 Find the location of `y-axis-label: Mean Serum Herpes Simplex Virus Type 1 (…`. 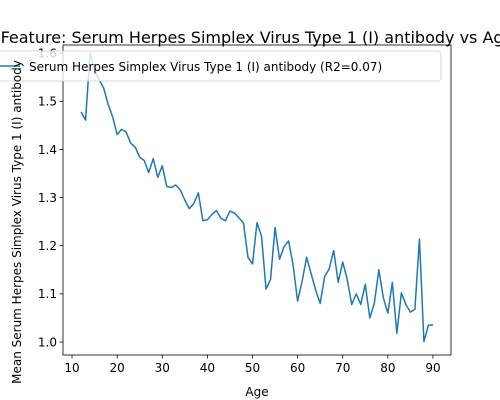

y-axis-label: Mean Serum Herpes Simplex Virus Type 1 (… is located at coordinates (17, 222).